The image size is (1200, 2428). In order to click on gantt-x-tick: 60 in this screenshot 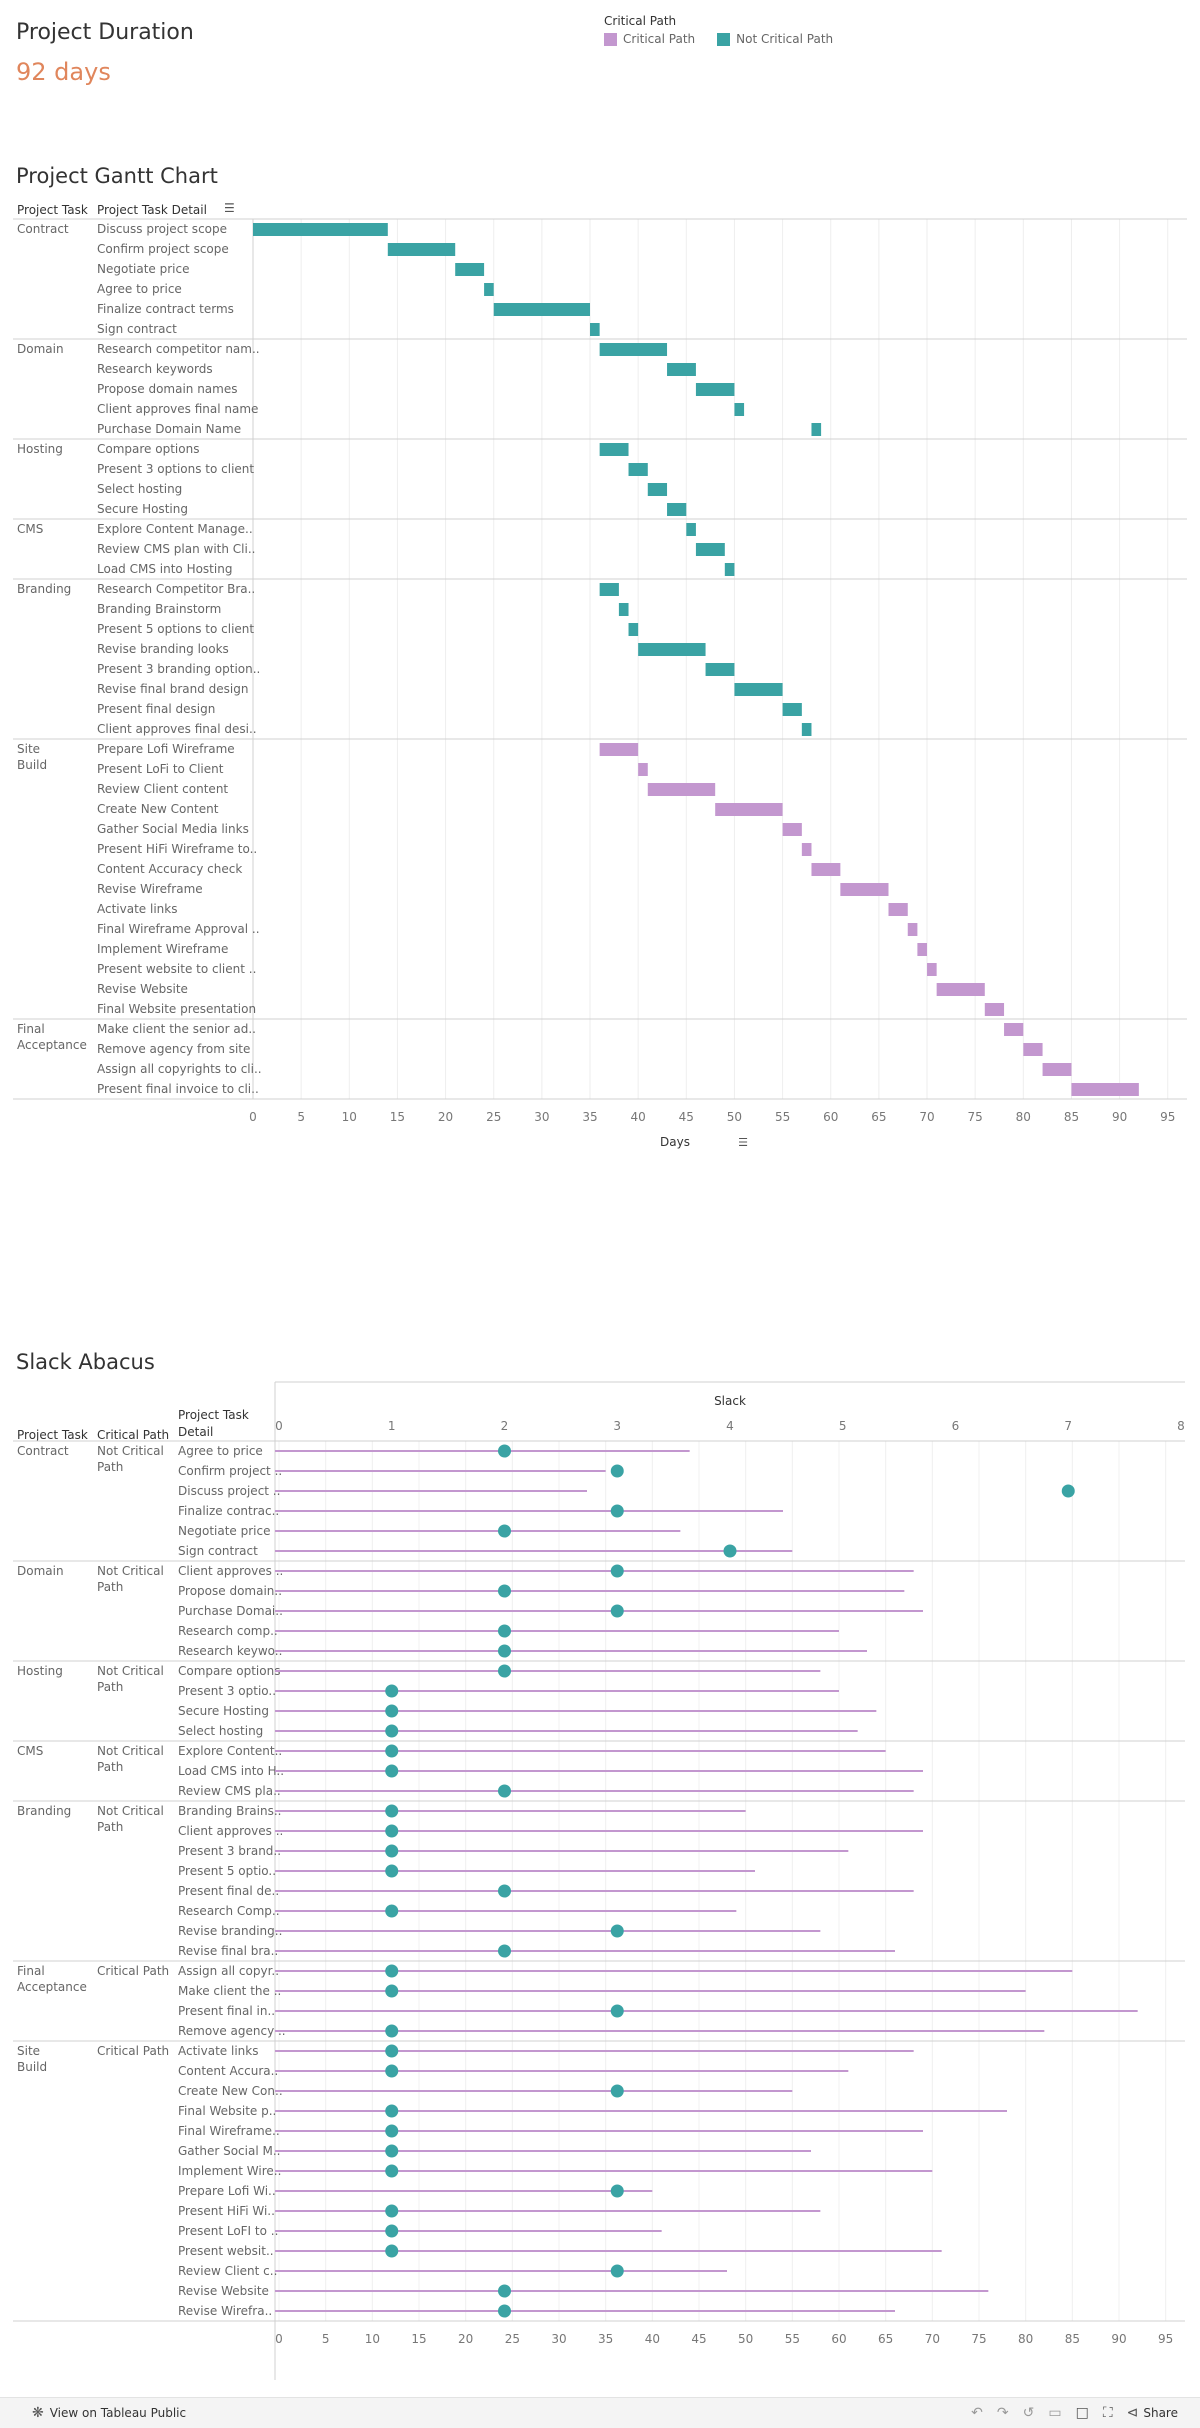, I will do `click(830, 1117)`.